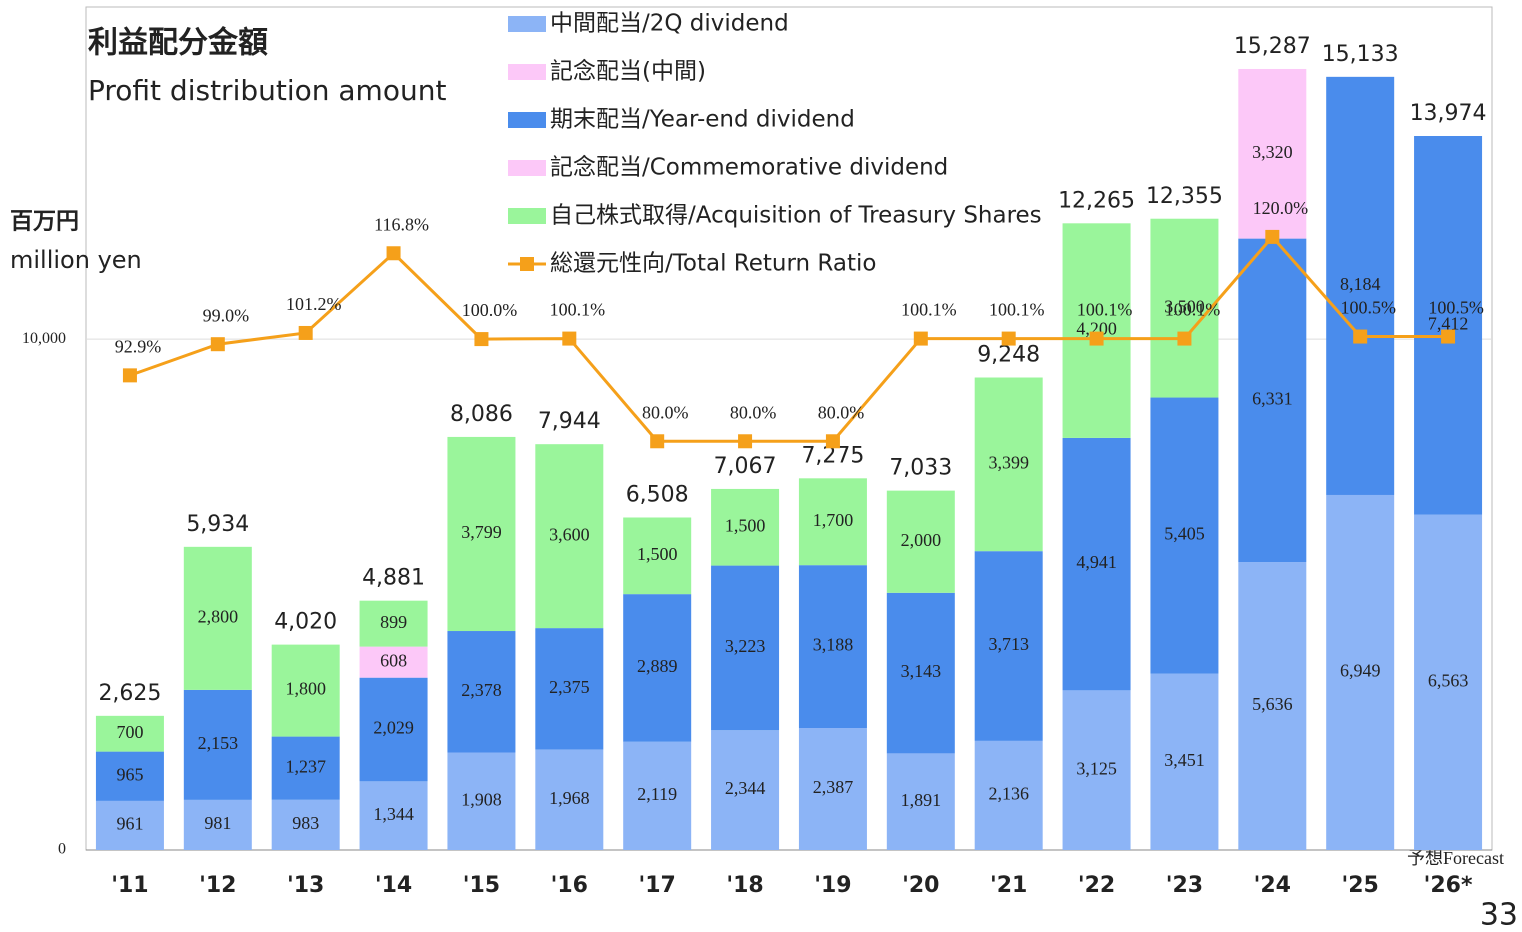  What do you see at coordinates (527, 72) in the screenshot?
I see `legend-swatch` at bounding box center [527, 72].